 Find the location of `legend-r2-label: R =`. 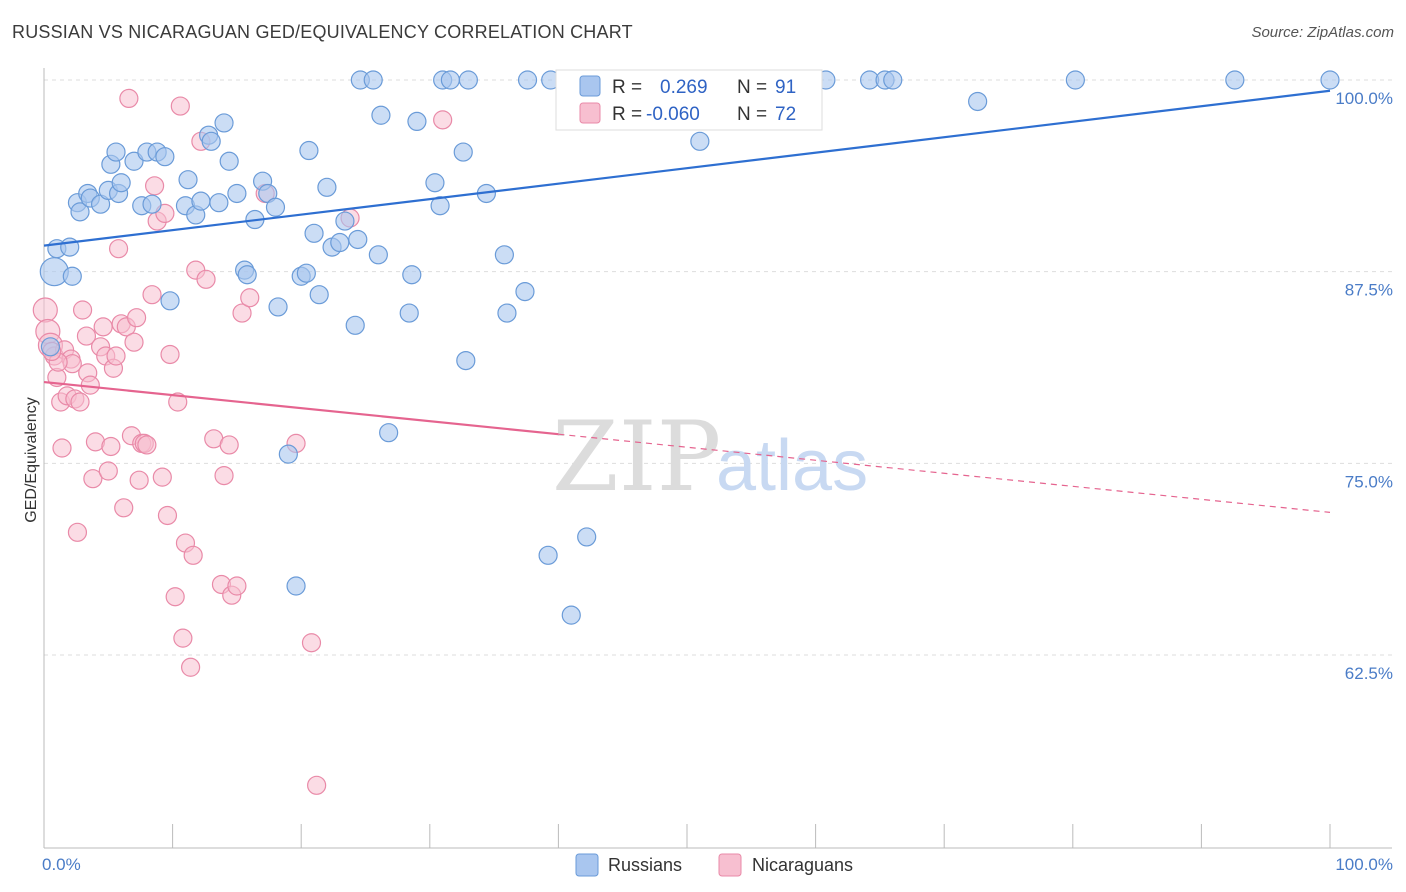

legend-r2-label: R = is located at coordinates (627, 114).